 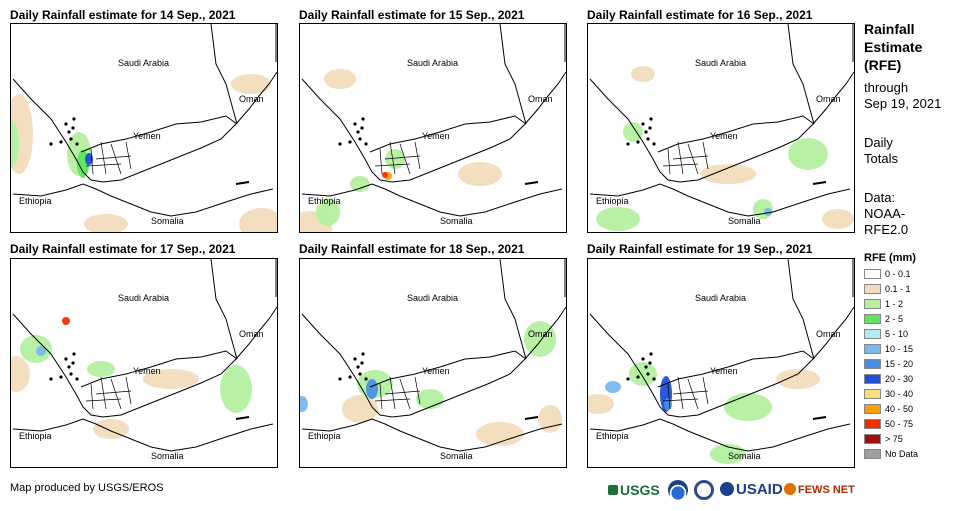 I want to click on daily-text: Daily, so click(x=878, y=142).